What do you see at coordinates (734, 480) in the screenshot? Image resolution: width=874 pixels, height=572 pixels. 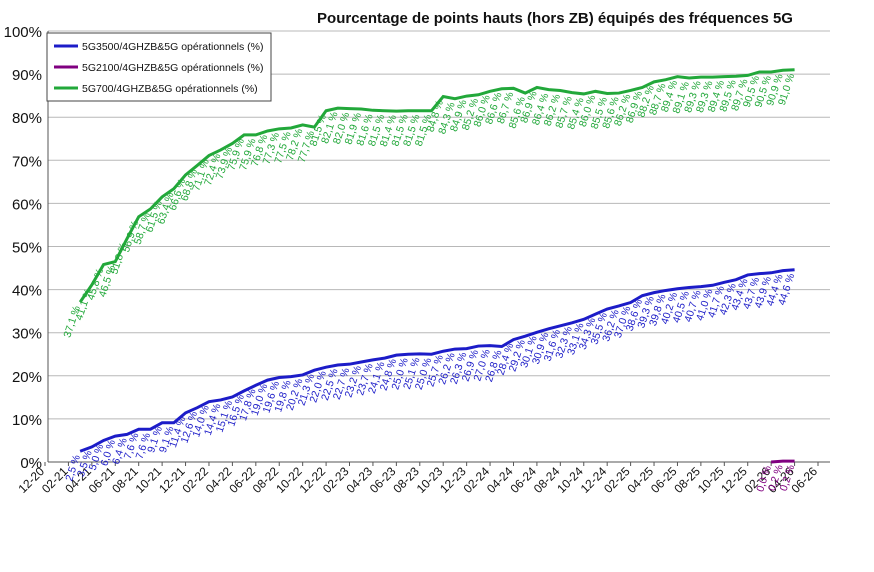 I see `x-tick-label: 12-25` at bounding box center [734, 480].